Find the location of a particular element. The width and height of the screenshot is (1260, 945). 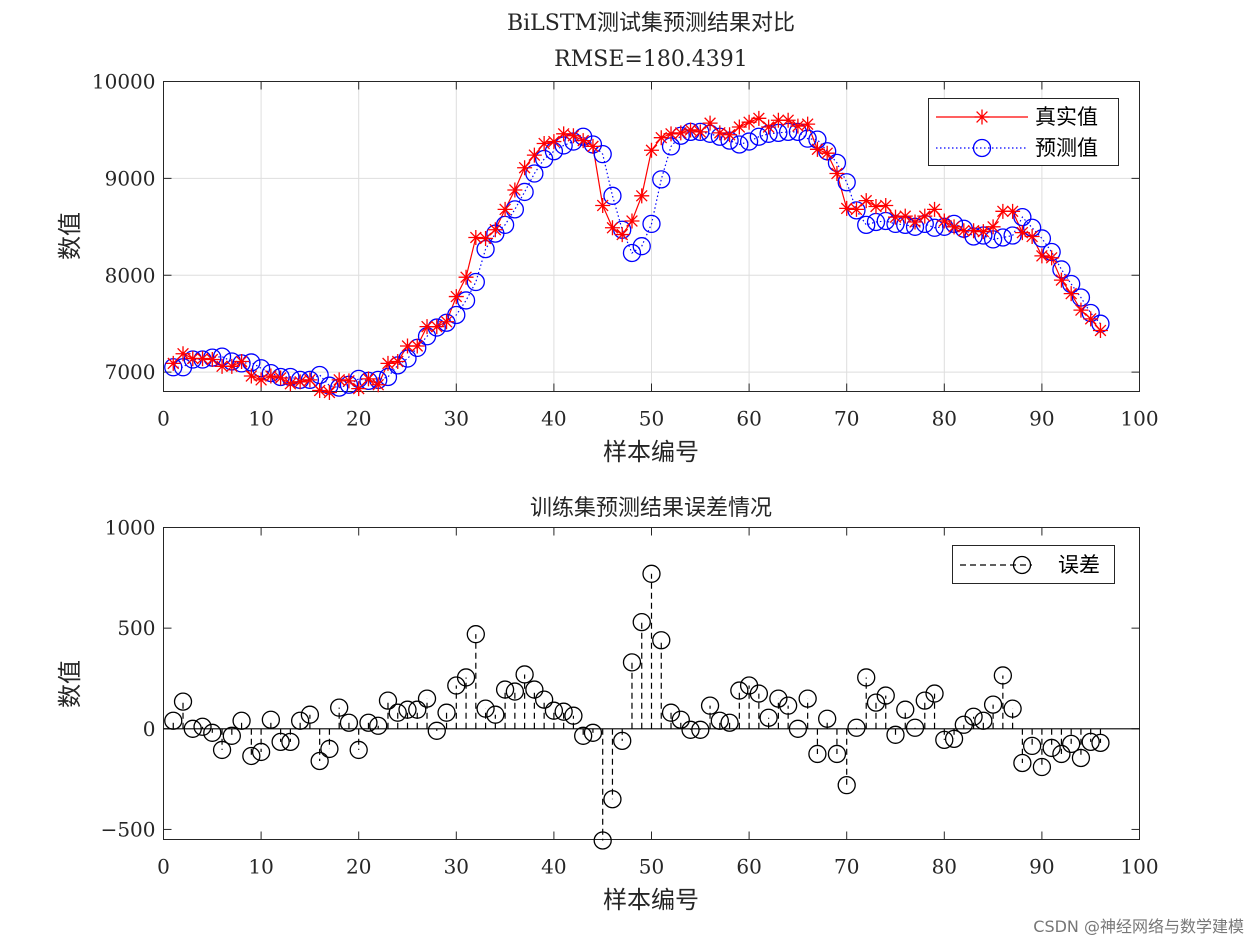

x-tick-label: 0 is located at coordinates (163, 419).